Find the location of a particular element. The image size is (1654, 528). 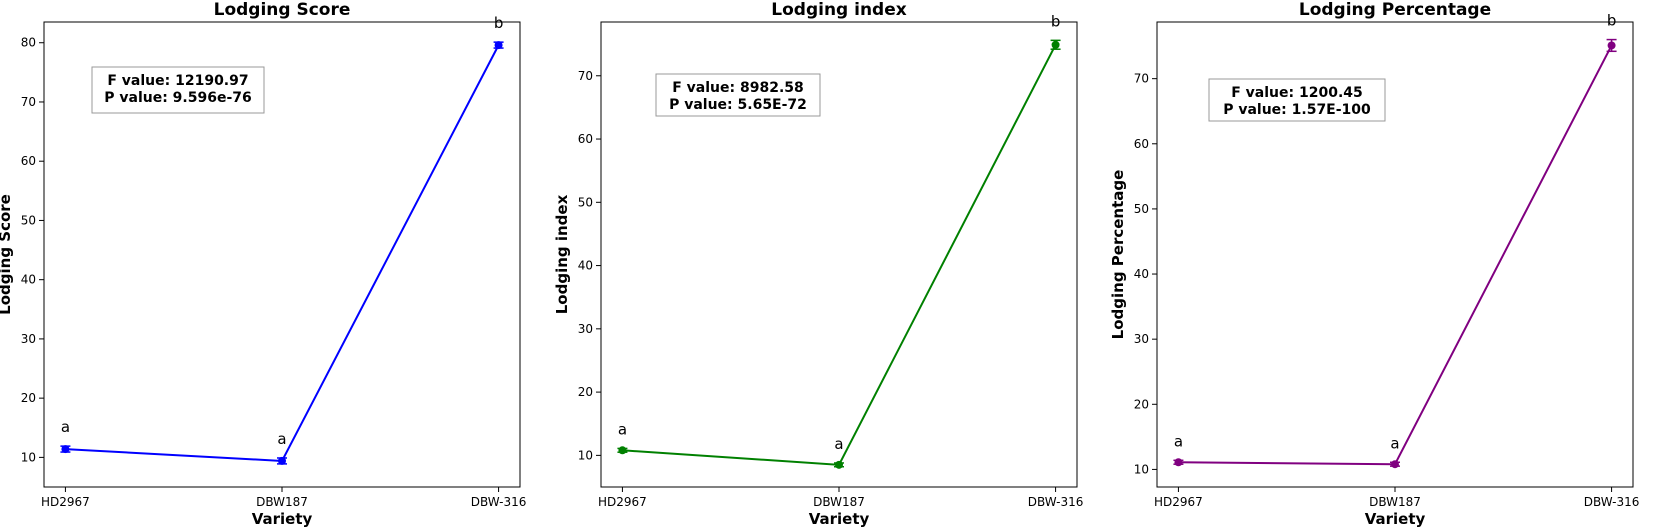

p-value-text: P value: 1.57E-100 is located at coordinates (1297, 110).